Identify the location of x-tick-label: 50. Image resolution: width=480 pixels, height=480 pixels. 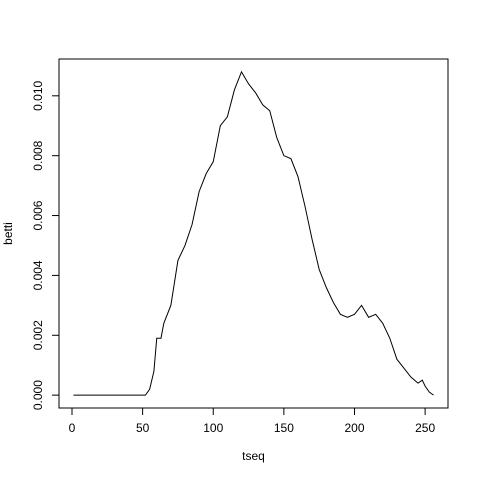
(143, 428).